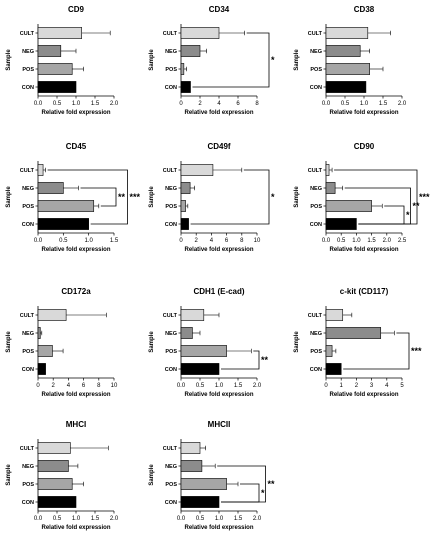 The width and height of the screenshot is (438, 550). Describe the element at coordinates (114, 386) in the screenshot. I see `x-tick-label: 10` at that location.